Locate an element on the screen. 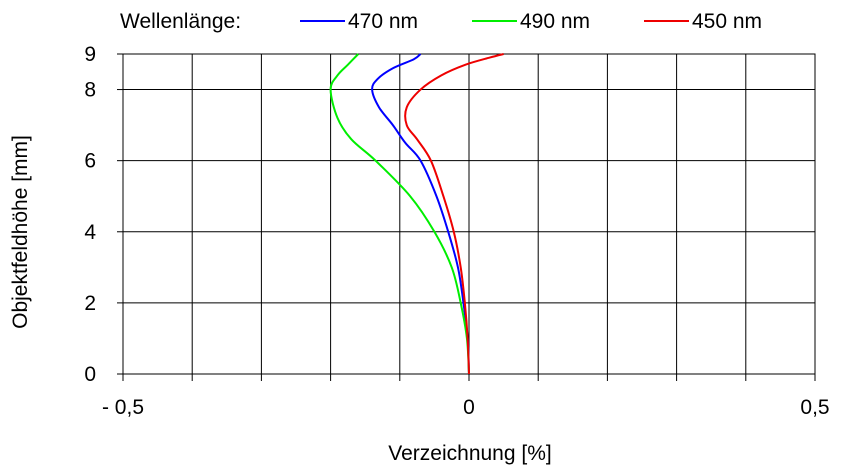 The height and width of the screenshot is (469, 842). y-tick-label: 0 is located at coordinates (90, 374).